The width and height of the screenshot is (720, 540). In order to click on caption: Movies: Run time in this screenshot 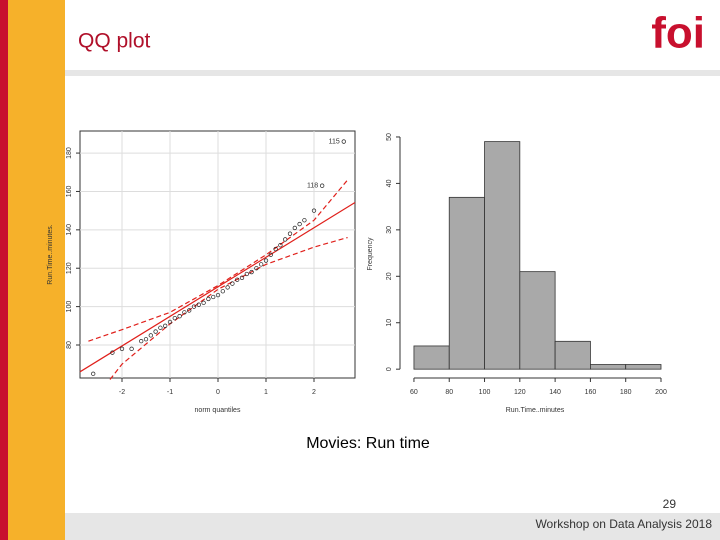, I will do `click(368, 443)`.